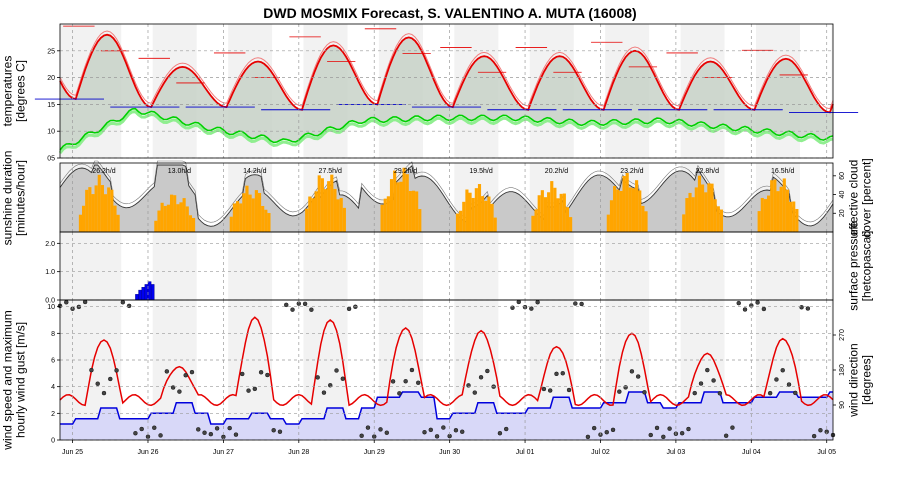 The width and height of the screenshot is (900, 480). What do you see at coordinates (51, 307) in the screenshot?
I see `wind-tick-label: 10` at bounding box center [51, 307].